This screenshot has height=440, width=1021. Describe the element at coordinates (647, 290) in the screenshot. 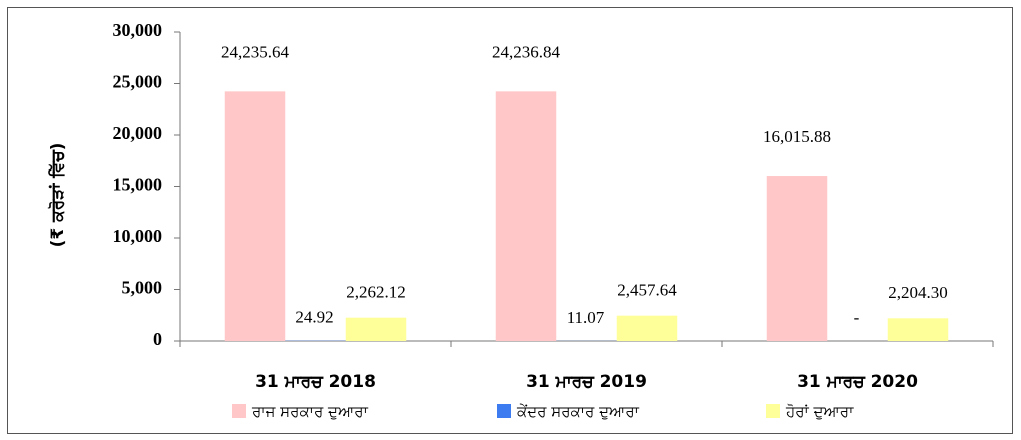

I see `value-label: 2,457.64` at that location.